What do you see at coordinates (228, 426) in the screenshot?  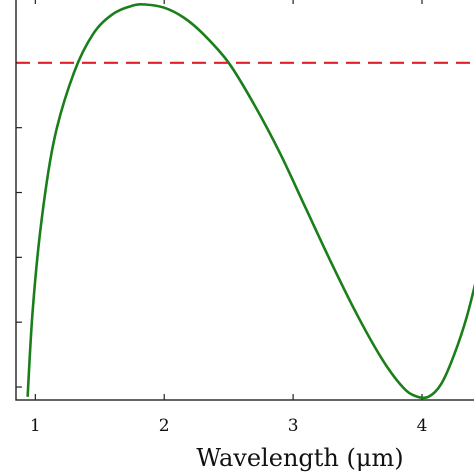 I see `tick-labels: 1 2 3 4` at bounding box center [228, 426].